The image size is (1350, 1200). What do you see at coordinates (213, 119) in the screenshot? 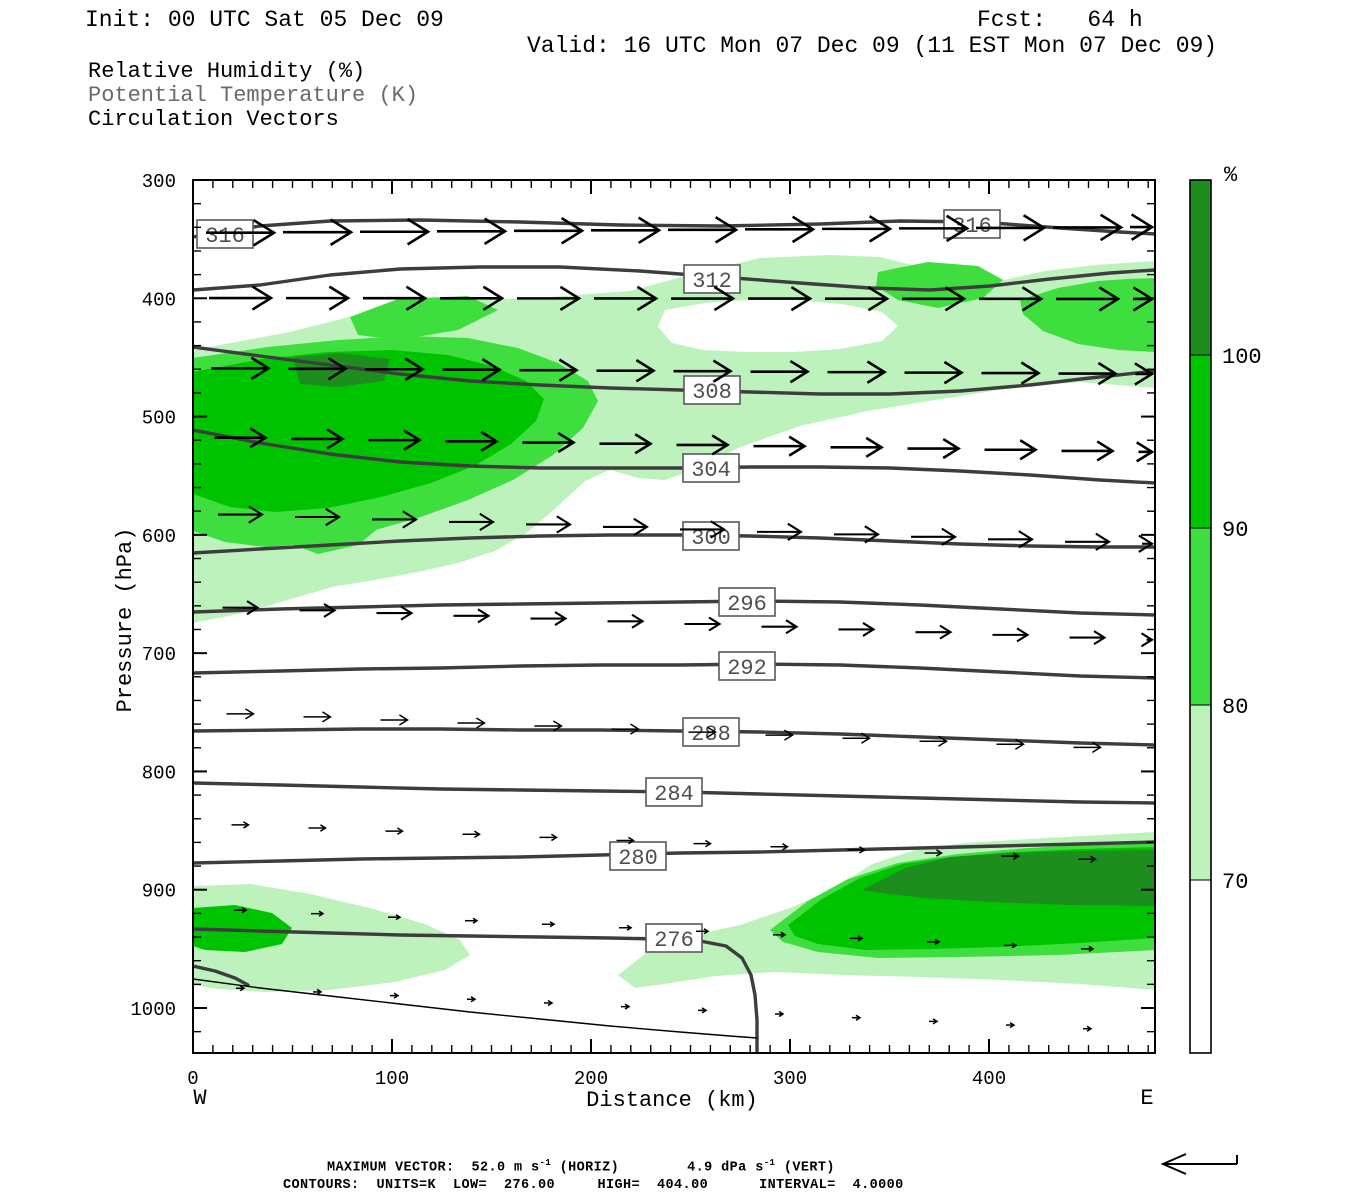
I see `field-label-circulation-vectors: Circulation Vectors` at bounding box center [213, 119].